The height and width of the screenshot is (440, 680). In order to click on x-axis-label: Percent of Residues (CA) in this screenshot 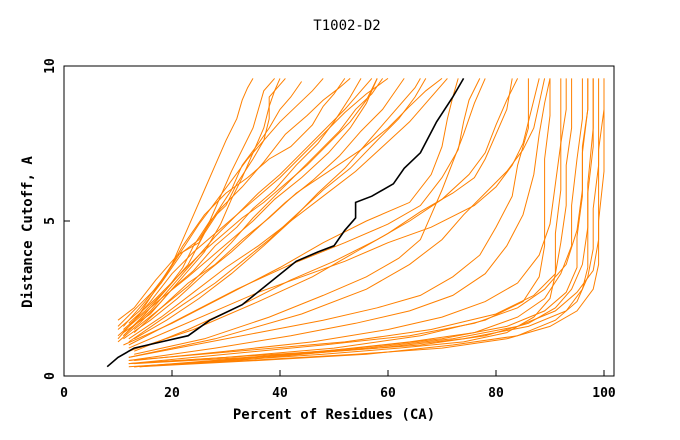, I will do `click(334, 415)`.